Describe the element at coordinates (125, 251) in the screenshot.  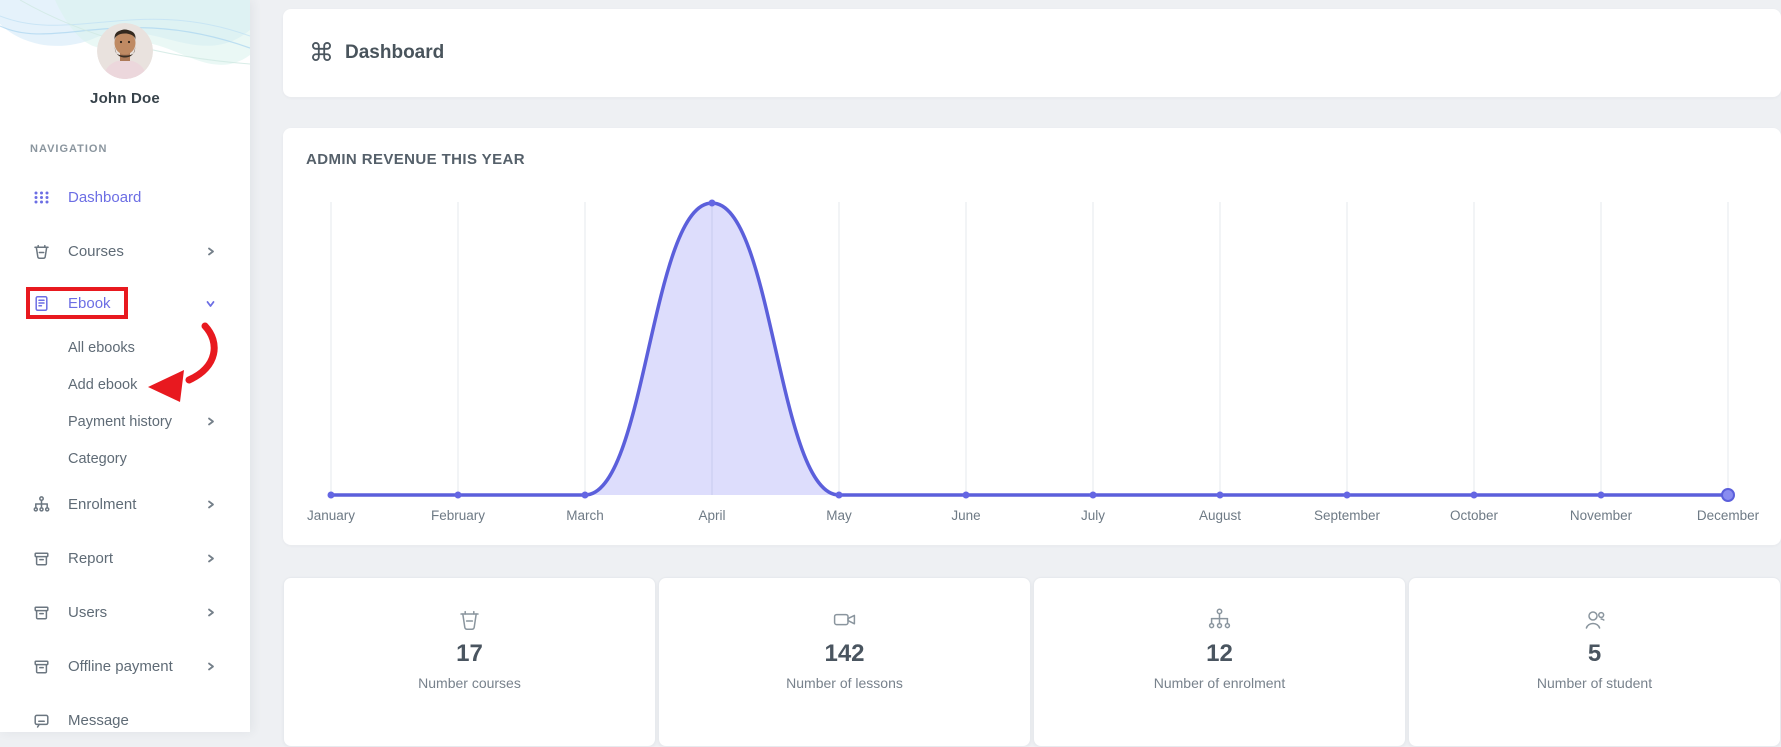
I see `sidebar-item-courses: Courses` at that location.